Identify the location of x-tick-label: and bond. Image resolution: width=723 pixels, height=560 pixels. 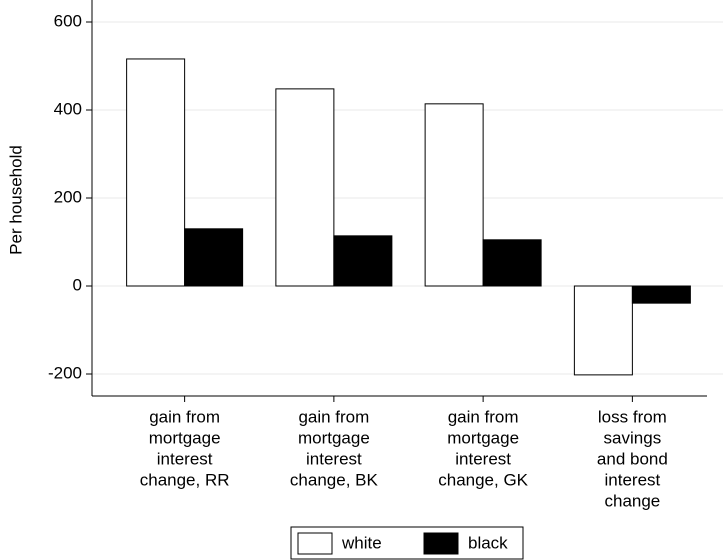
(632, 458).